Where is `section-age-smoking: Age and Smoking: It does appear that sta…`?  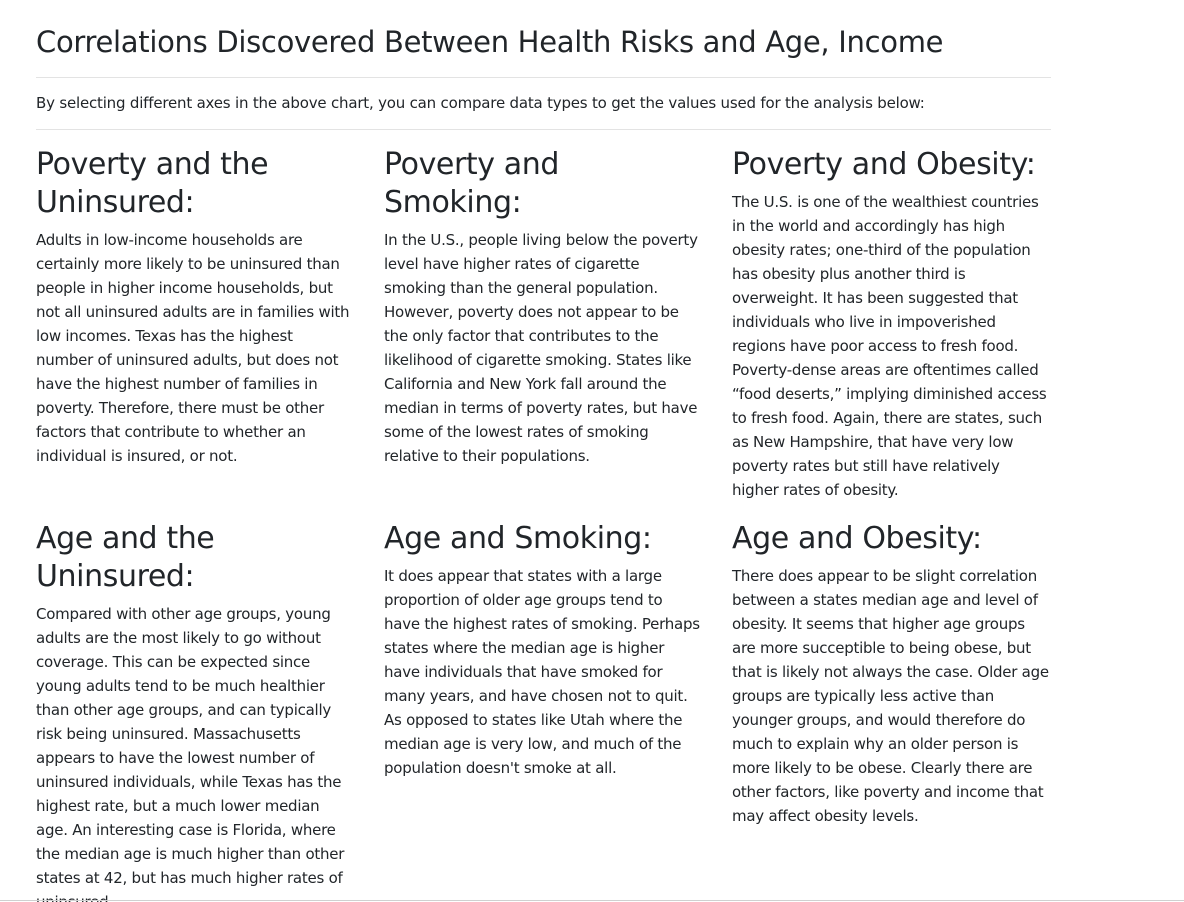 section-age-smoking: Age and Smoking: It does appear that sta… is located at coordinates (543, 650).